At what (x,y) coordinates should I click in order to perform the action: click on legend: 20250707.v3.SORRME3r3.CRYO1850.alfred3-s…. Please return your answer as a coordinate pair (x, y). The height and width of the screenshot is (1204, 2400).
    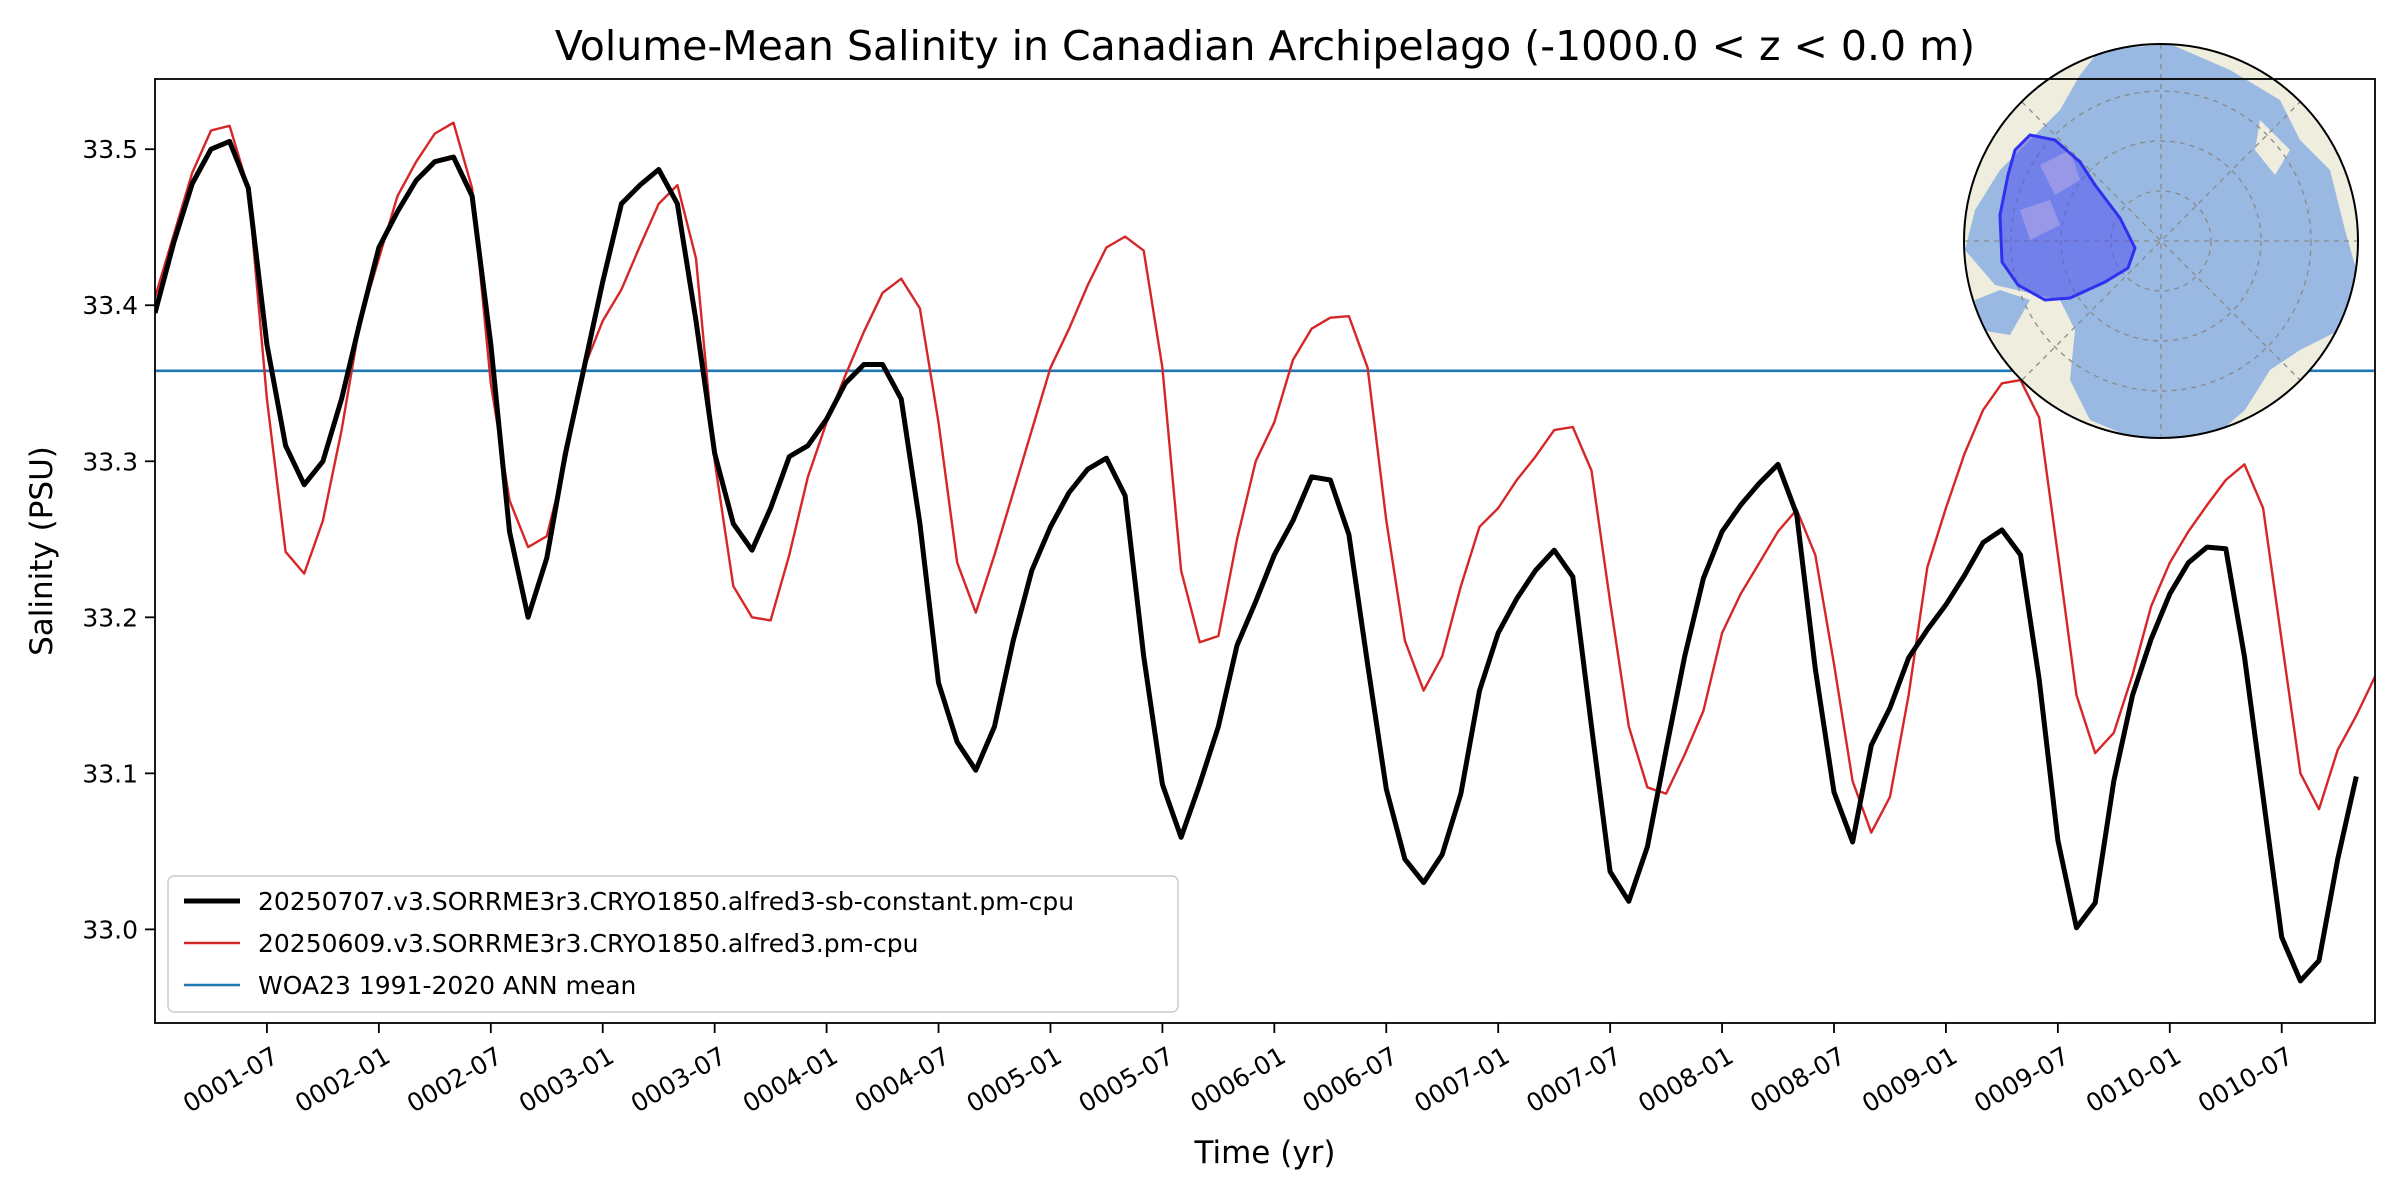
    Looking at the image, I should click on (673, 944).